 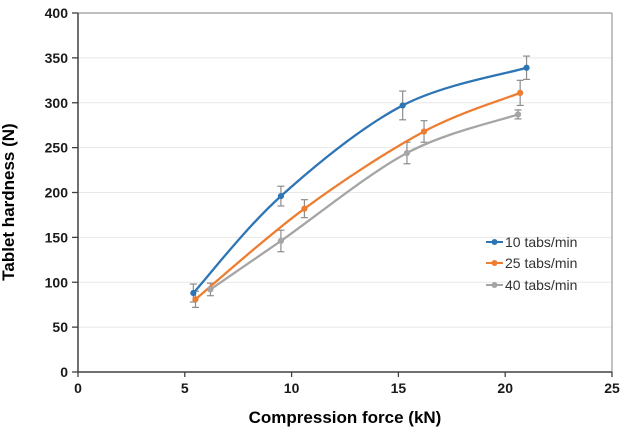 I want to click on legend-label: 40 tabs/min, so click(x=541, y=284).